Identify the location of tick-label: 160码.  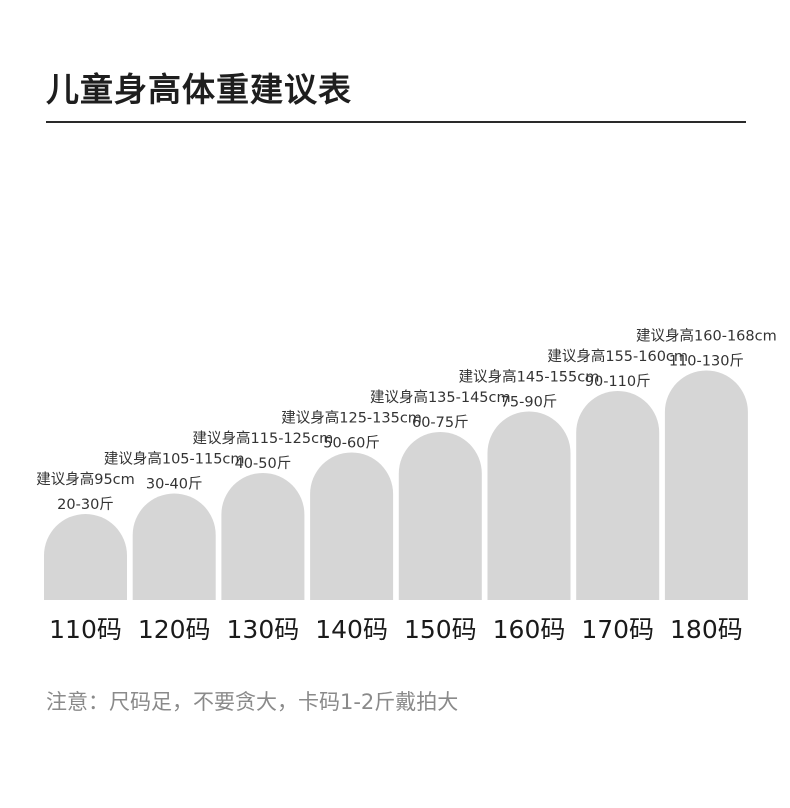
(529, 629).